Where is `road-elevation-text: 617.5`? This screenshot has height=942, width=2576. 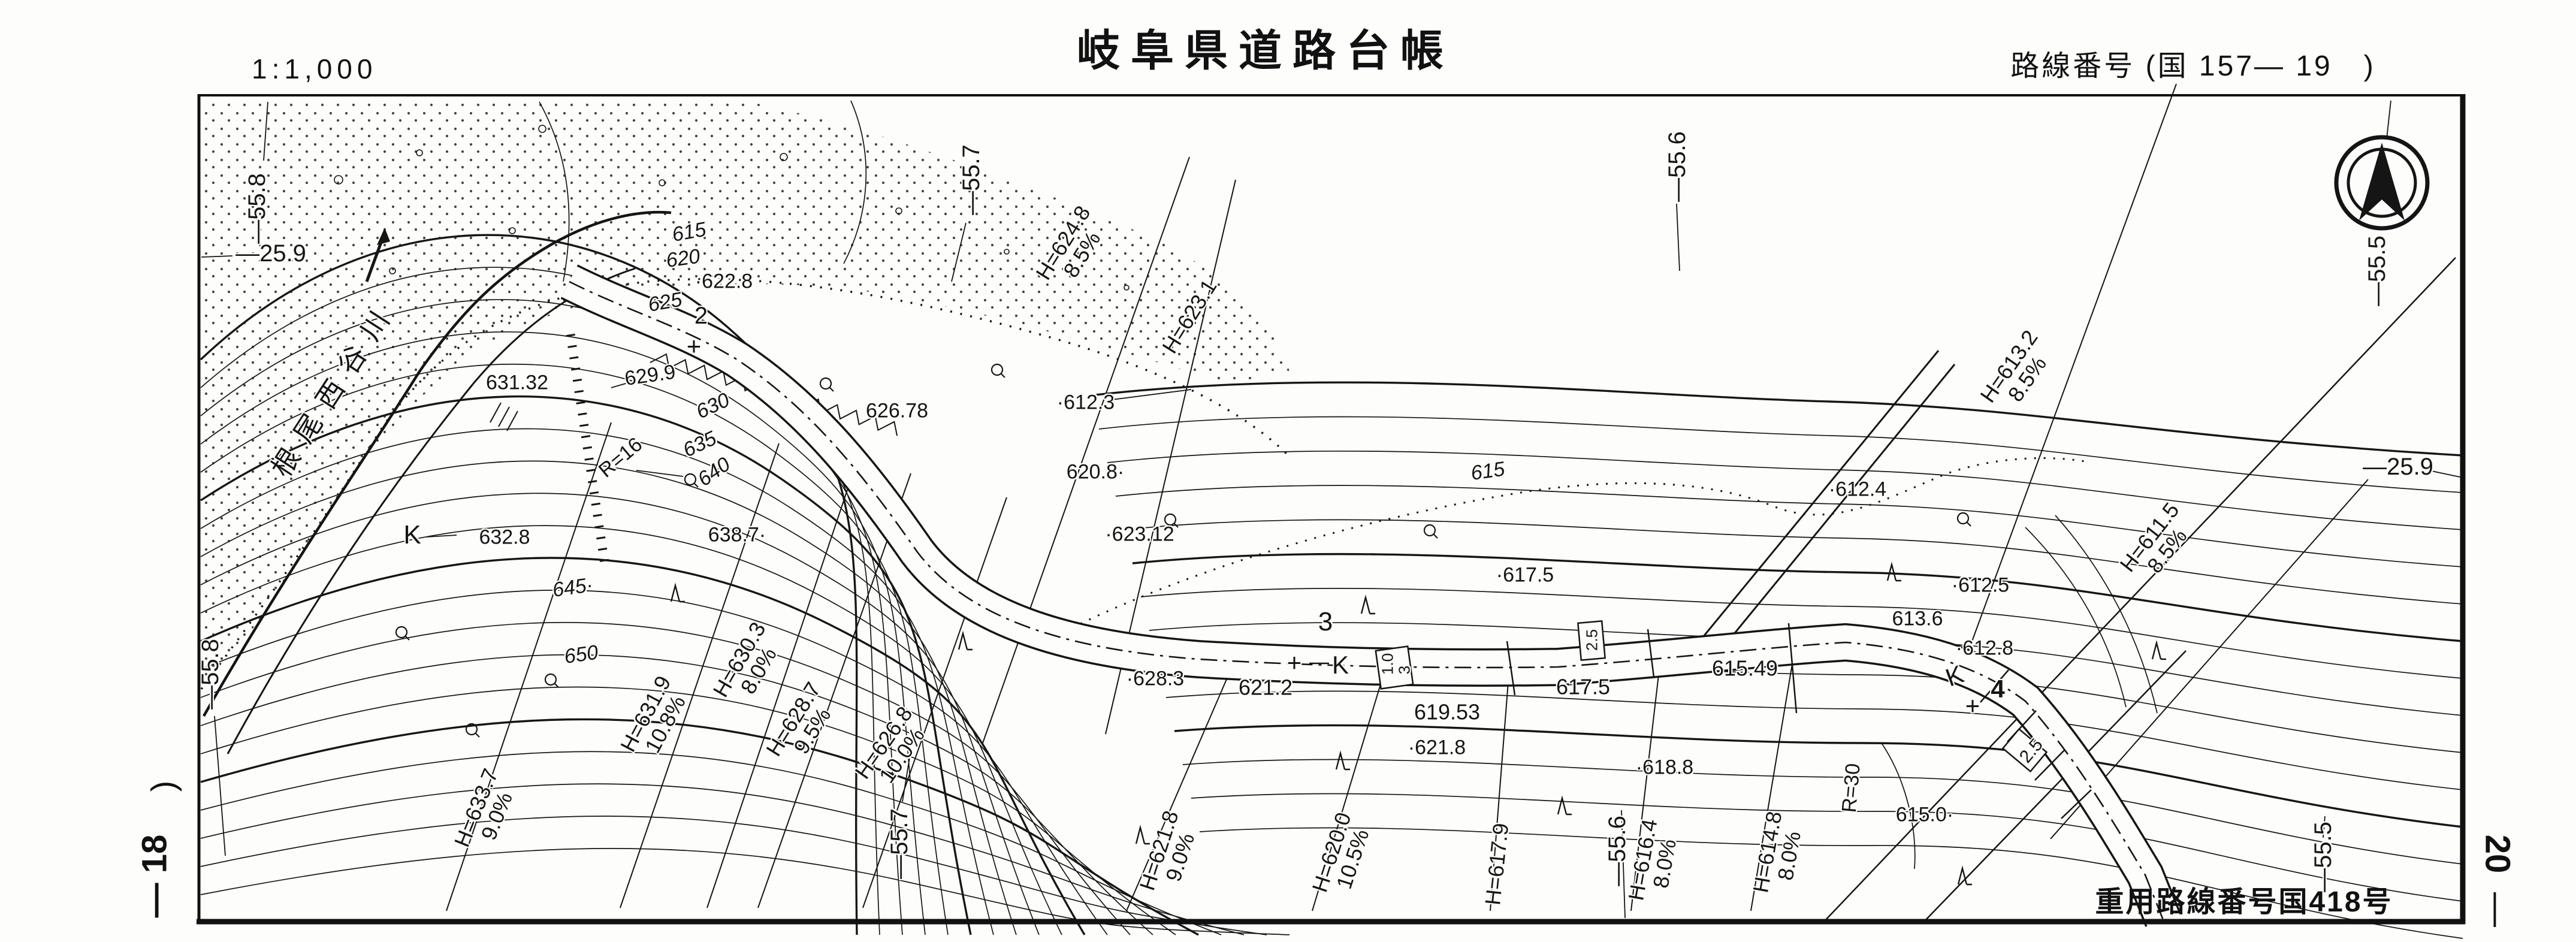 road-elevation-text: 617.5 is located at coordinates (1584, 686).